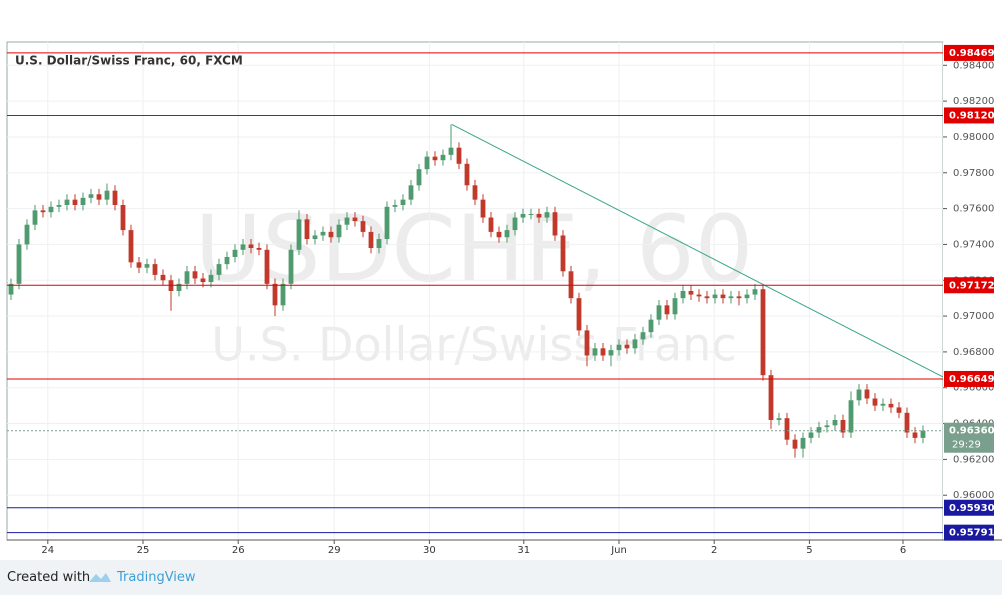 This screenshot has width=1002, height=595. Describe the element at coordinates (973, 65) in the screenshot. I see `y-tick-label: 0.98400` at that location.